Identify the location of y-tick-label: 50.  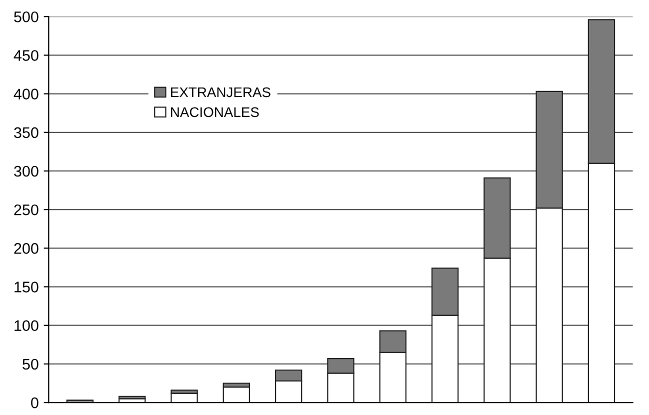
(30, 364).